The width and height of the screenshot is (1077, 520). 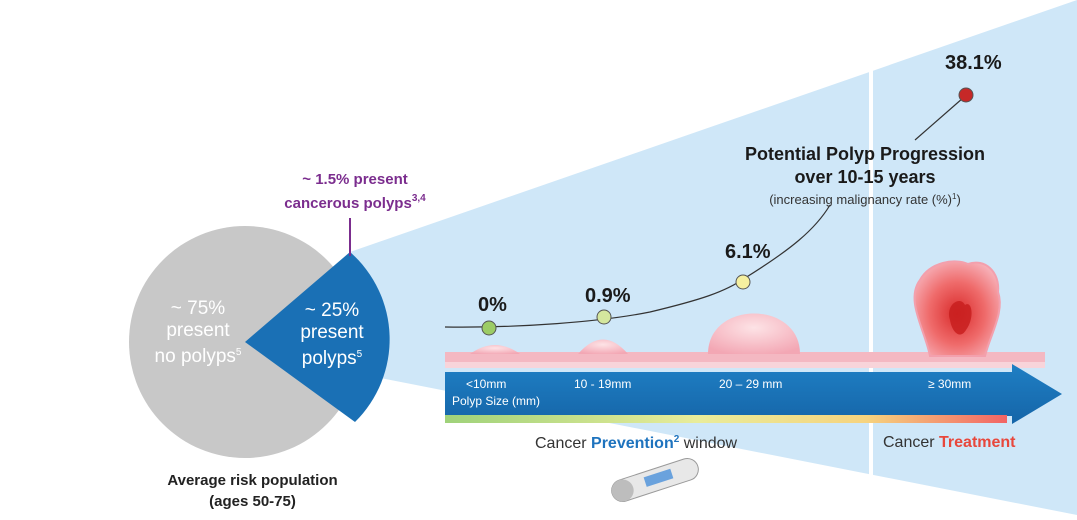 What do you see at coordinates (950, 384) in the screenshot?
I see `size-label-3: ≥ 30mm` at bounding box center [950, 384].